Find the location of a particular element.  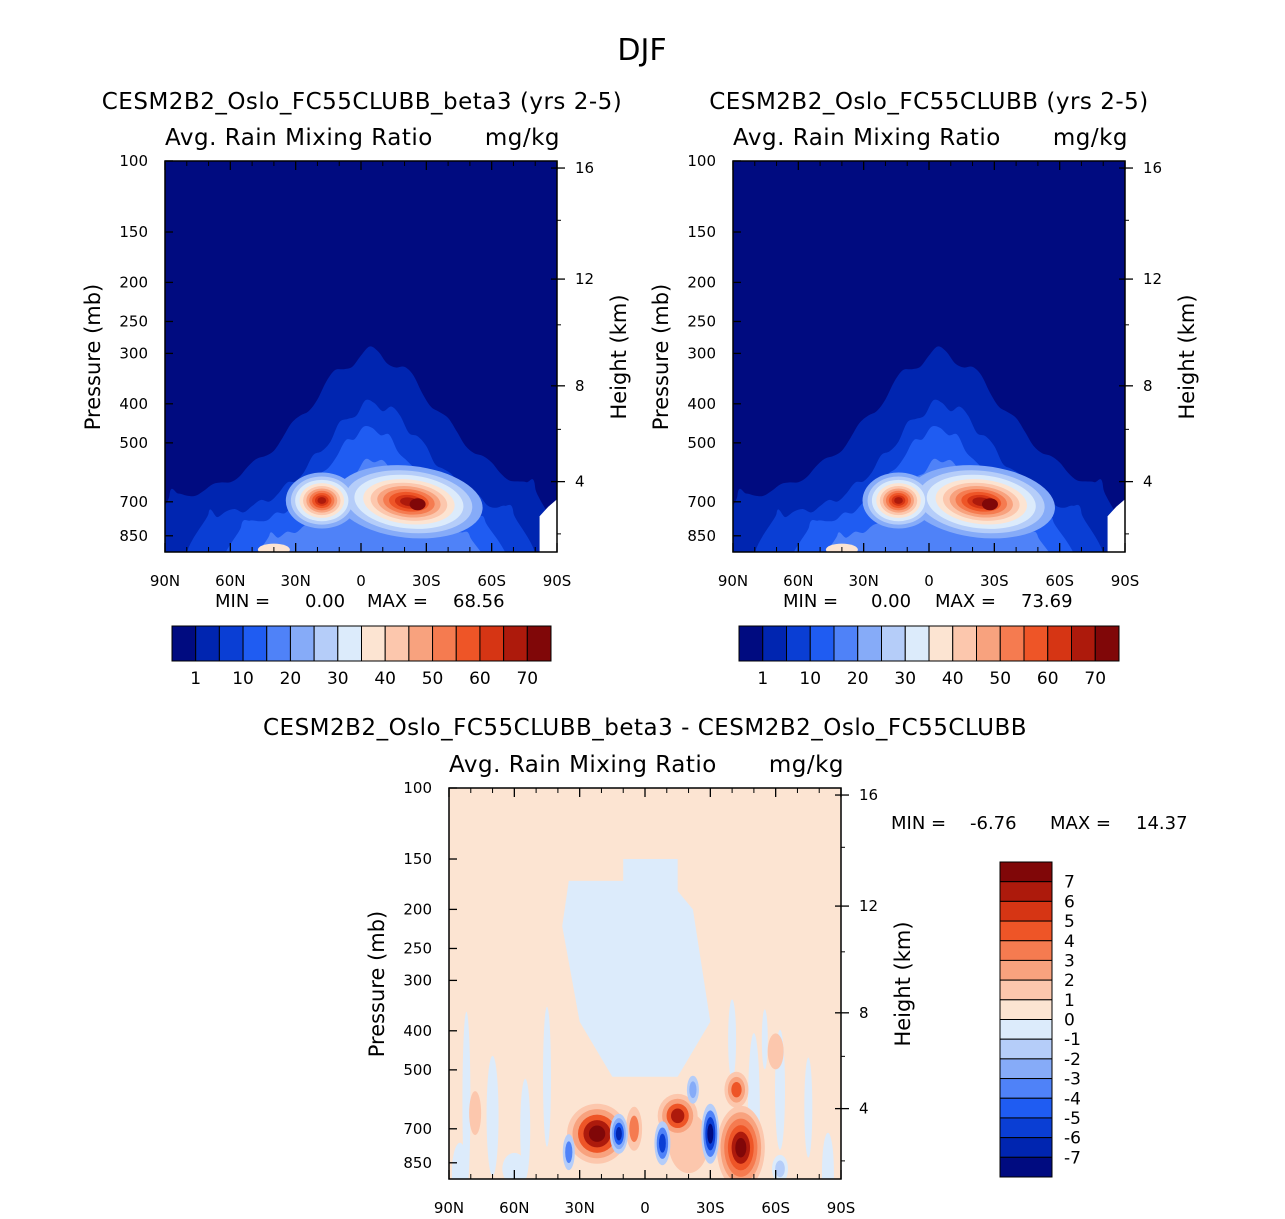

min-label: MIN = is located at coordinates (918, 823).